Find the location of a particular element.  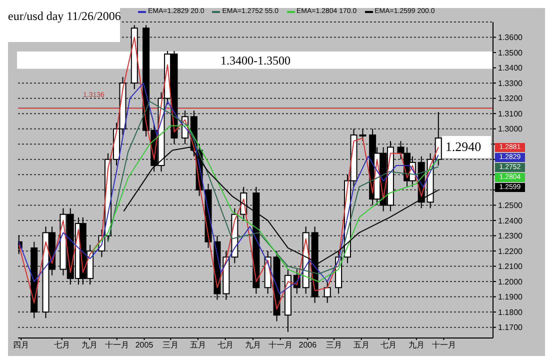

y-tick-label: 1.2000 is located at coordinates (511, 281).